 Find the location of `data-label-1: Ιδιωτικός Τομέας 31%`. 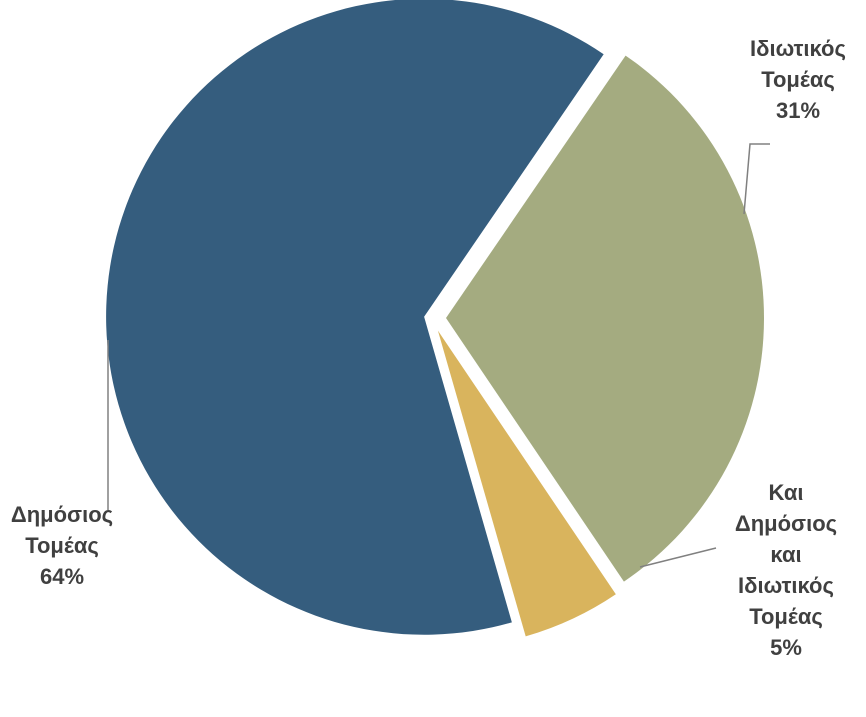

data-label-1: Ιδιωτικός Τομέας 31% is located at coordinates (798, 79).